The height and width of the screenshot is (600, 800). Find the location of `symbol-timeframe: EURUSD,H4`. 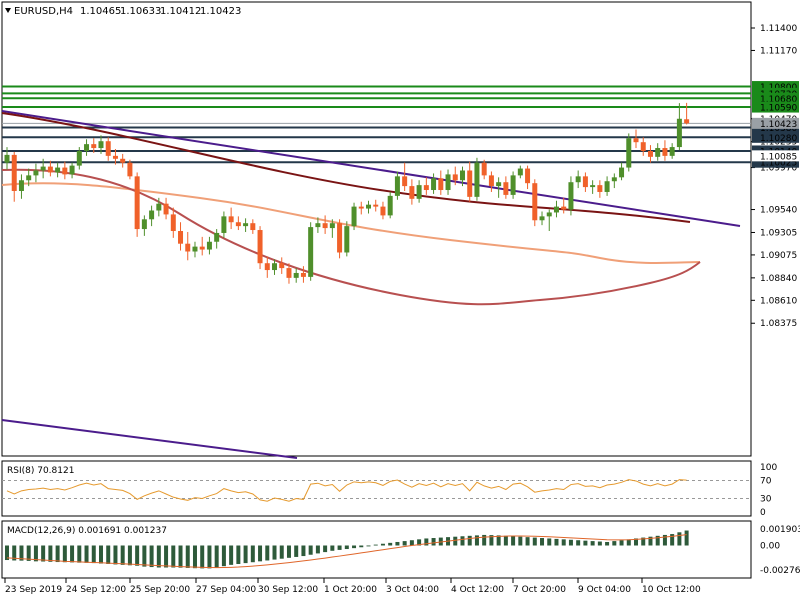

symbol-timeframe: EURUSD,H4 is located at coordinates (43, 11).